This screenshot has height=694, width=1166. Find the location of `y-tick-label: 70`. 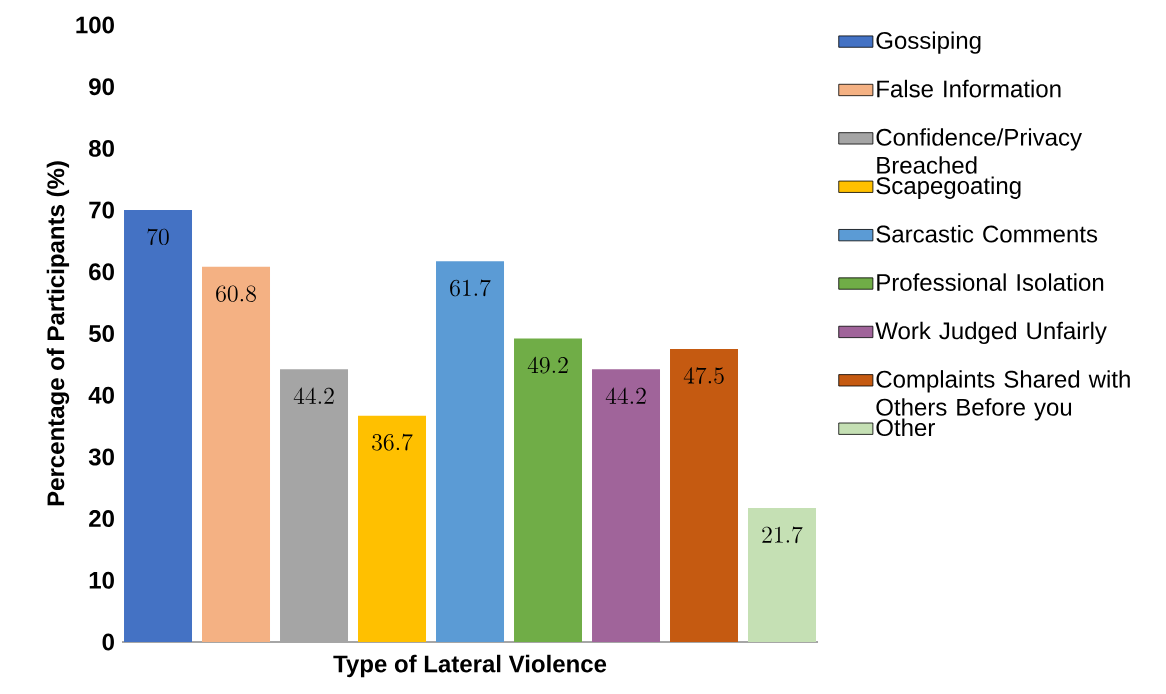

y-tick-label: 70 is located at coordinates (101, 210).